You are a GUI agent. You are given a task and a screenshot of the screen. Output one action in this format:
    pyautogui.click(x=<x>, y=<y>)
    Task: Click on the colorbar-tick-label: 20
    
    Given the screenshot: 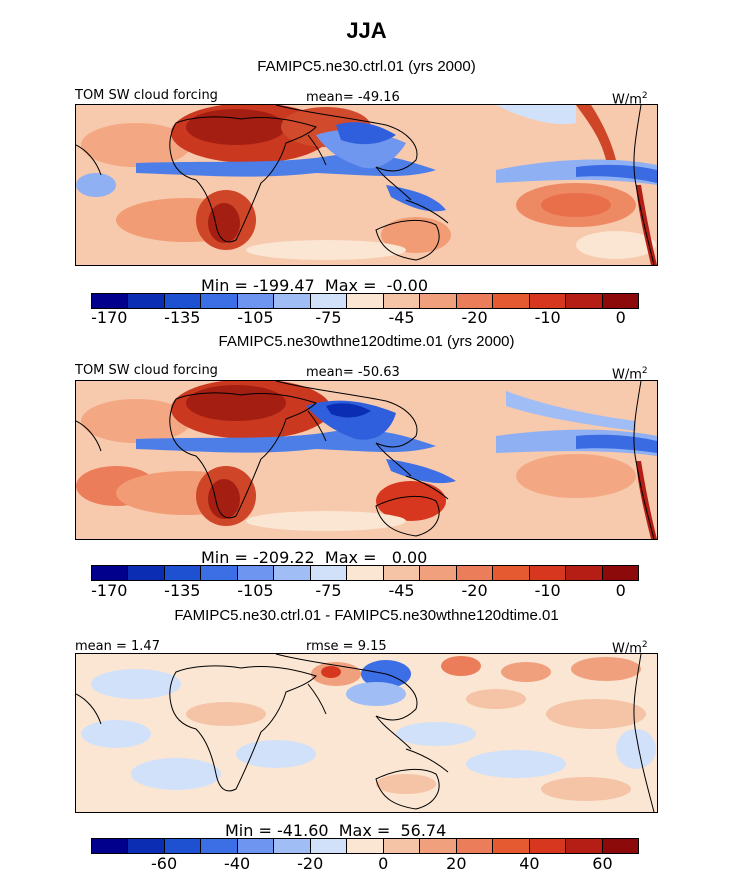 What is the action you would take?
    pyautogui.click(x=456, y=863)
    